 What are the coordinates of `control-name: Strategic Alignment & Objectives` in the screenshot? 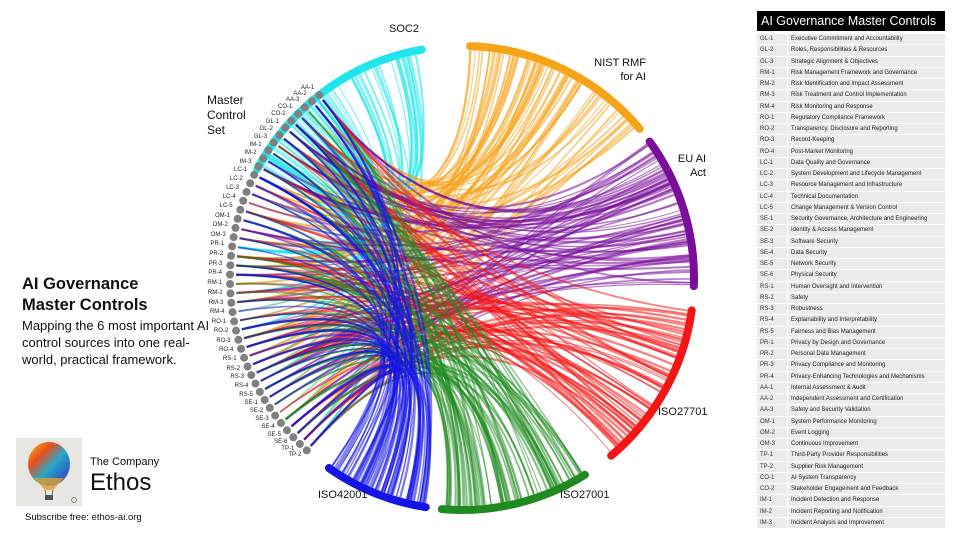 It's located at (835, 61).